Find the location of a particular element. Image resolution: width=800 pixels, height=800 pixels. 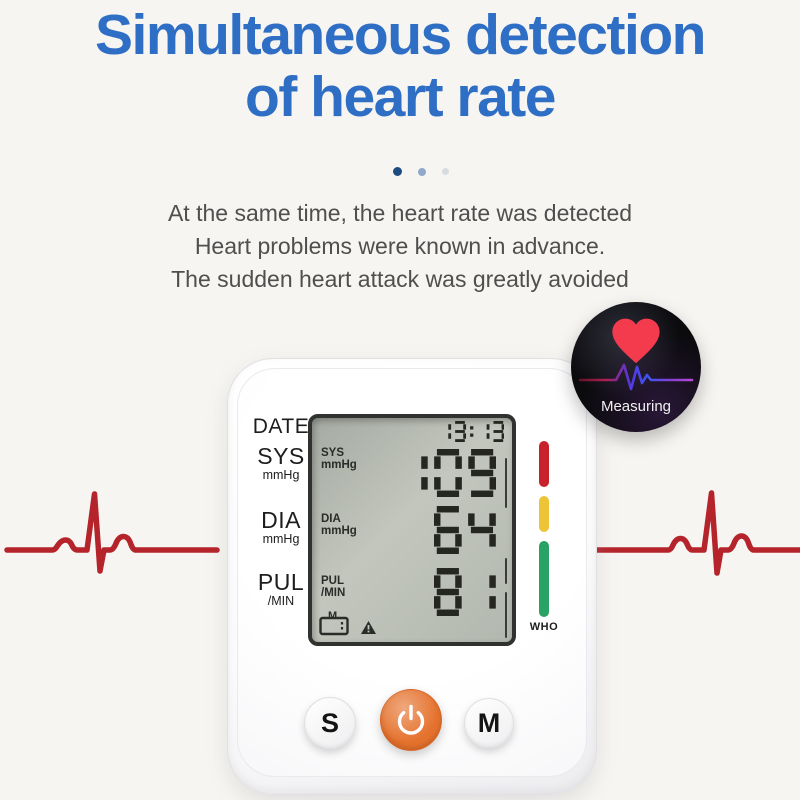

ecg-gradient-icon is located at coordinates (636, 377).